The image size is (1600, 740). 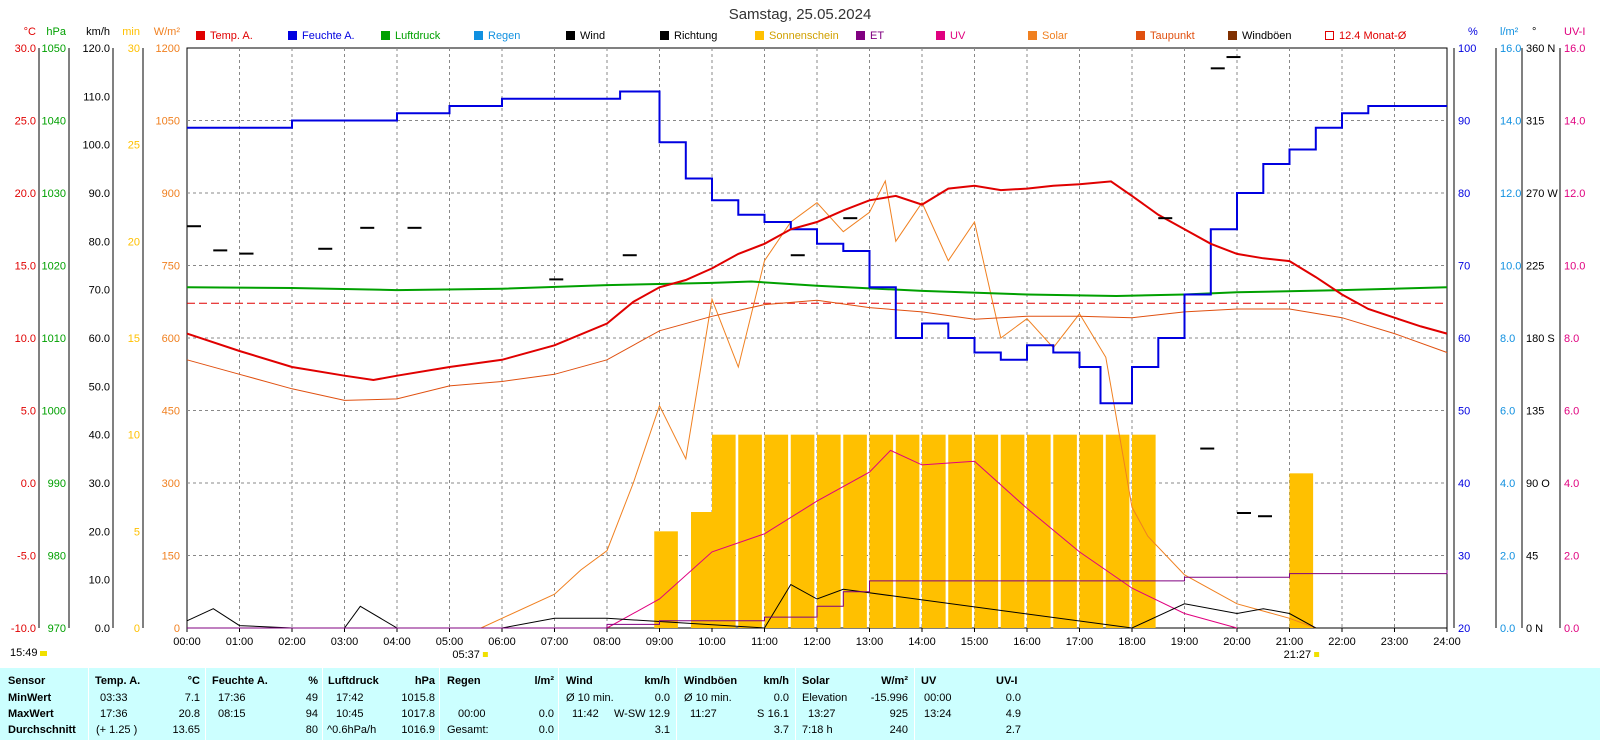 I want to click on series-line-et, so click(x=817, y=599).